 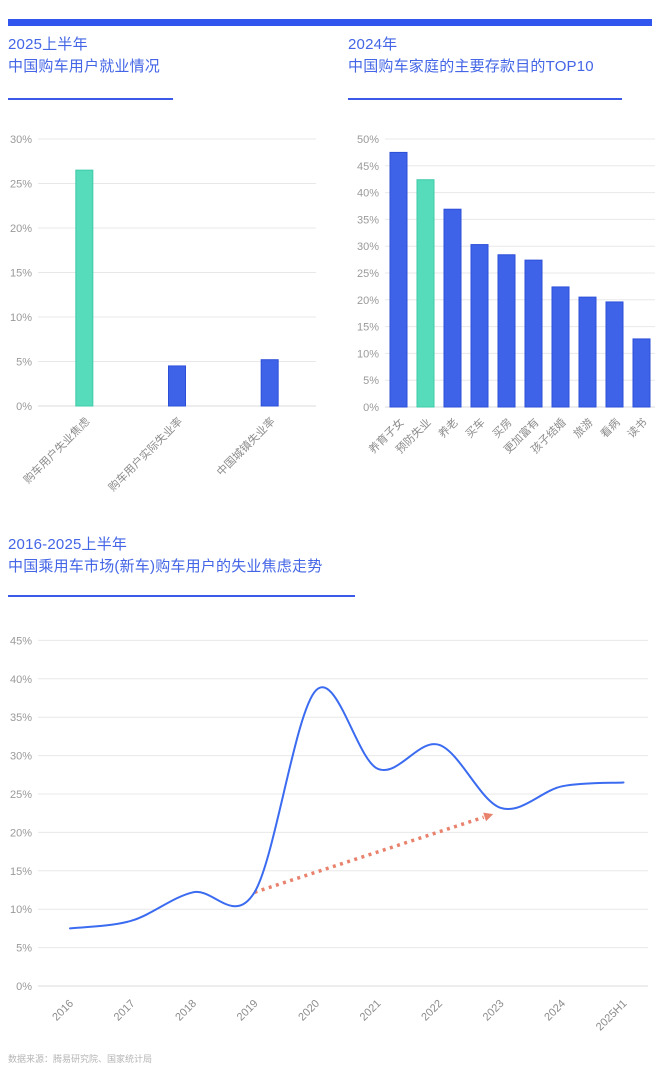 I want to click on savings-chart-title: 2024年 中国购车家庭的主要存款目的TOP10, so click(x=471, y=56).